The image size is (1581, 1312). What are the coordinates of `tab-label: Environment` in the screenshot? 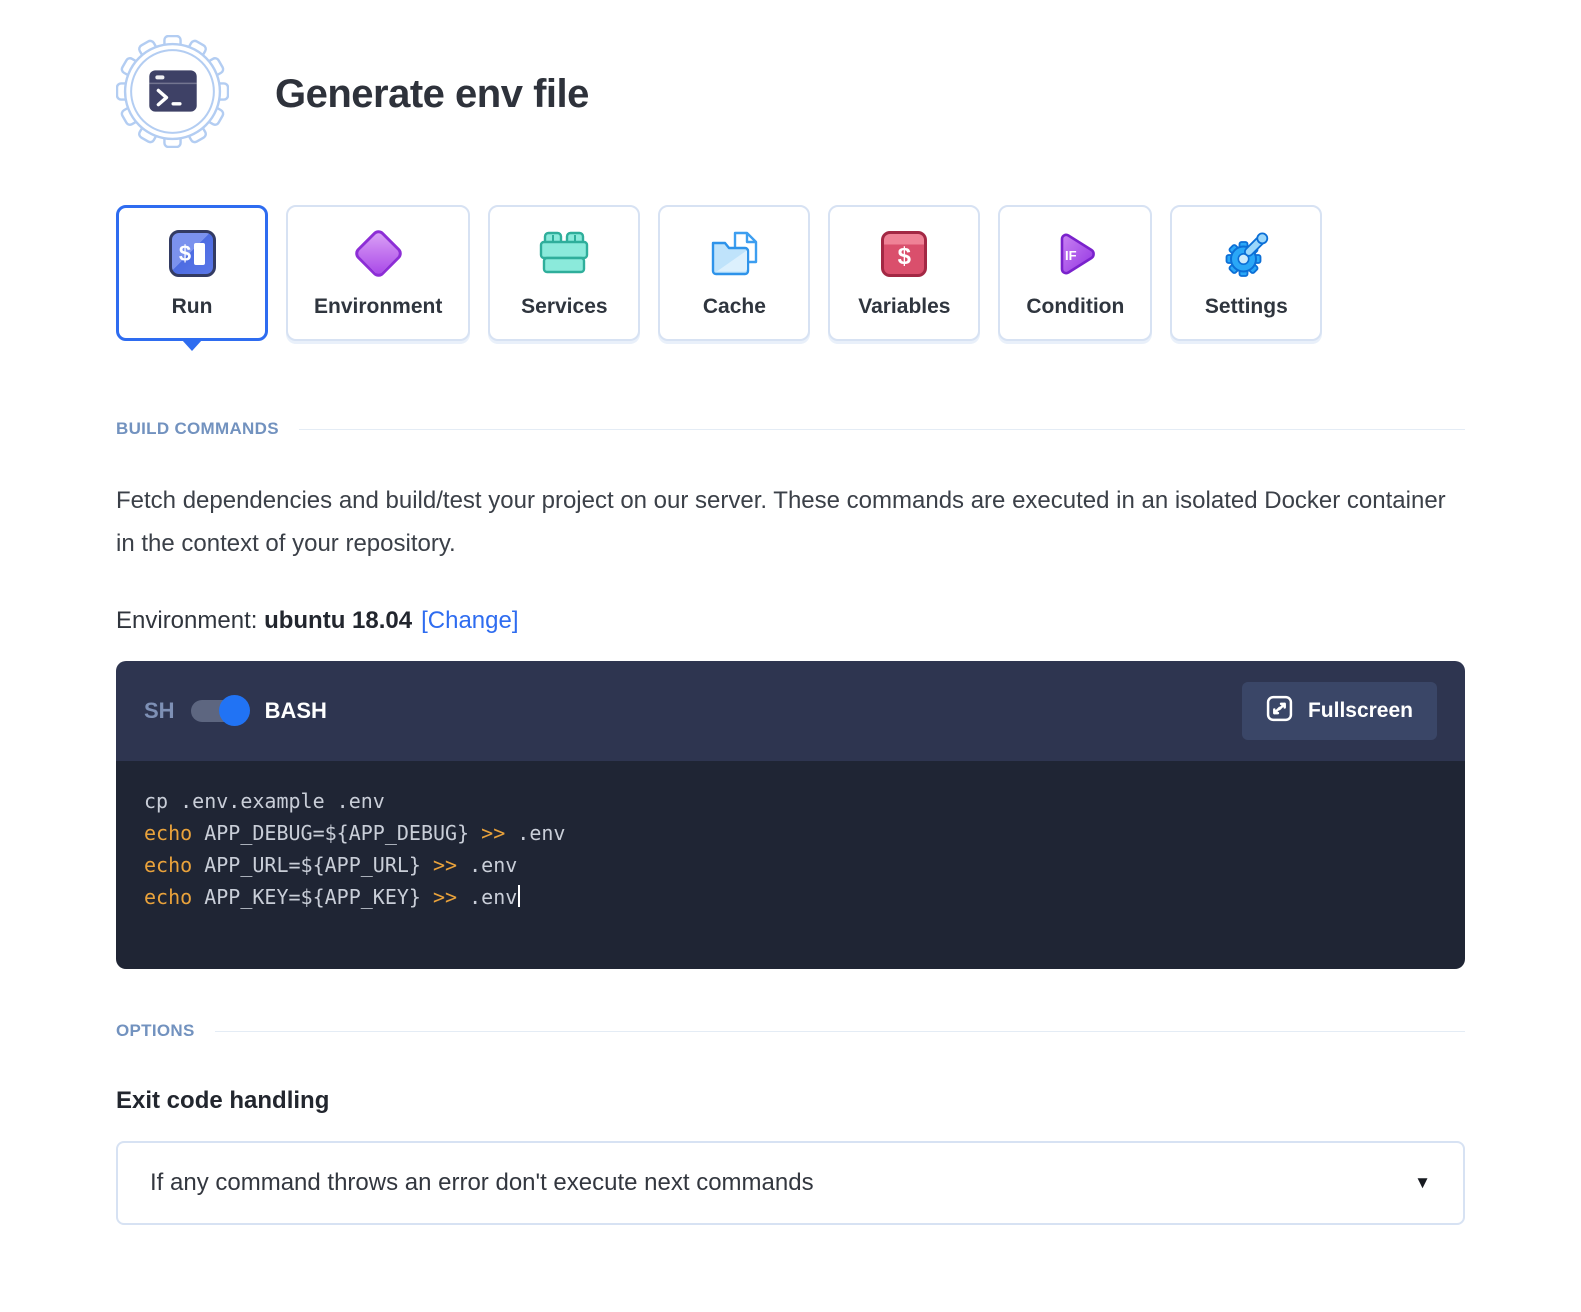 It's located at (378, 306).